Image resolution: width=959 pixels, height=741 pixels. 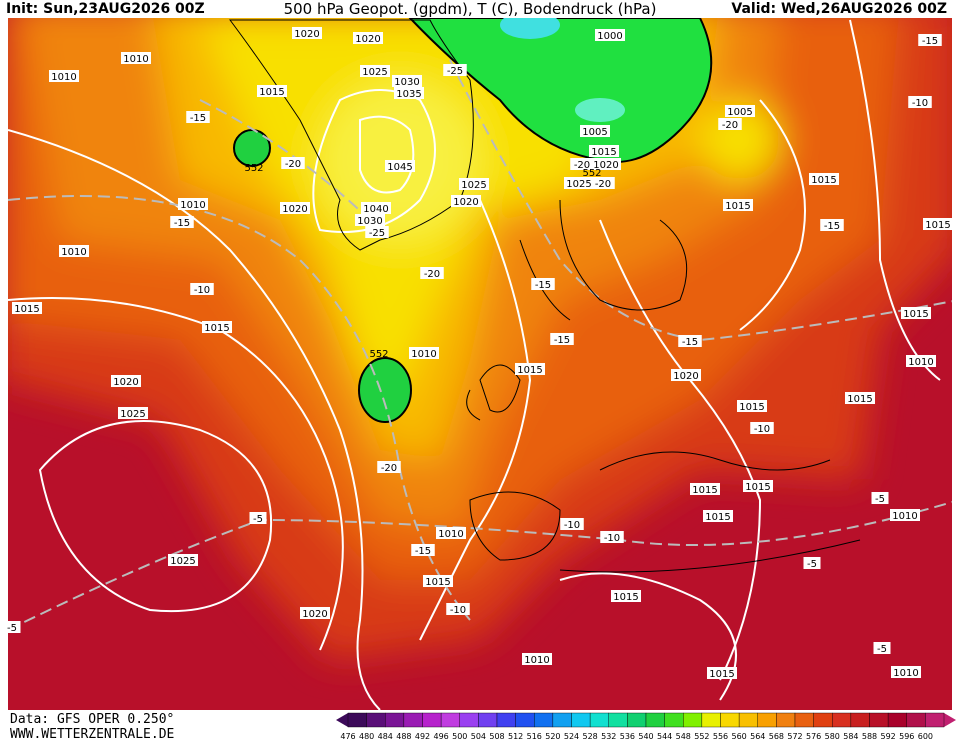 I want to click on colorbar-label: 544, so click(x=664, y=736).